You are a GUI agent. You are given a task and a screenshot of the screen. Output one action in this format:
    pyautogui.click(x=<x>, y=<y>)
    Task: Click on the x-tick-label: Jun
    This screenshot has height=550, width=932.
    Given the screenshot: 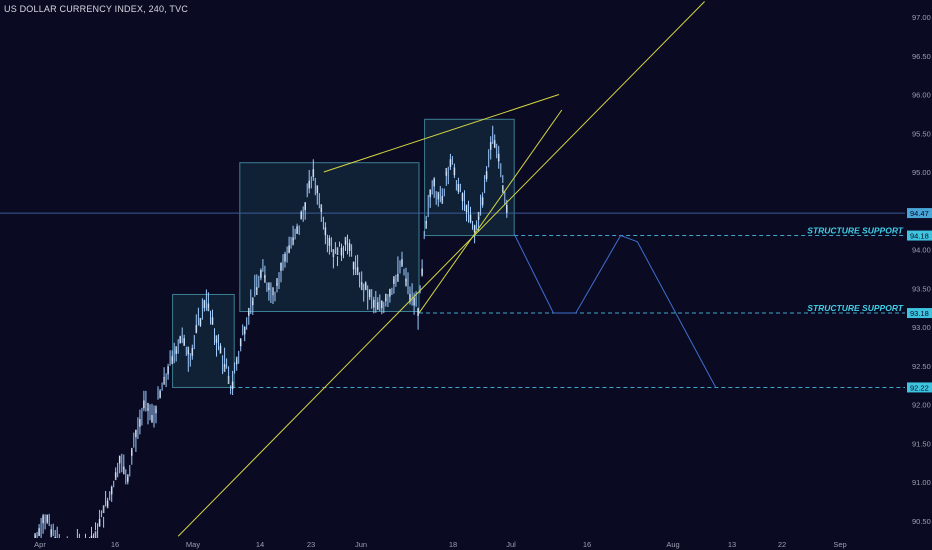 What is the action you would take?
    pyautogui.click(x=361, y=544)
    